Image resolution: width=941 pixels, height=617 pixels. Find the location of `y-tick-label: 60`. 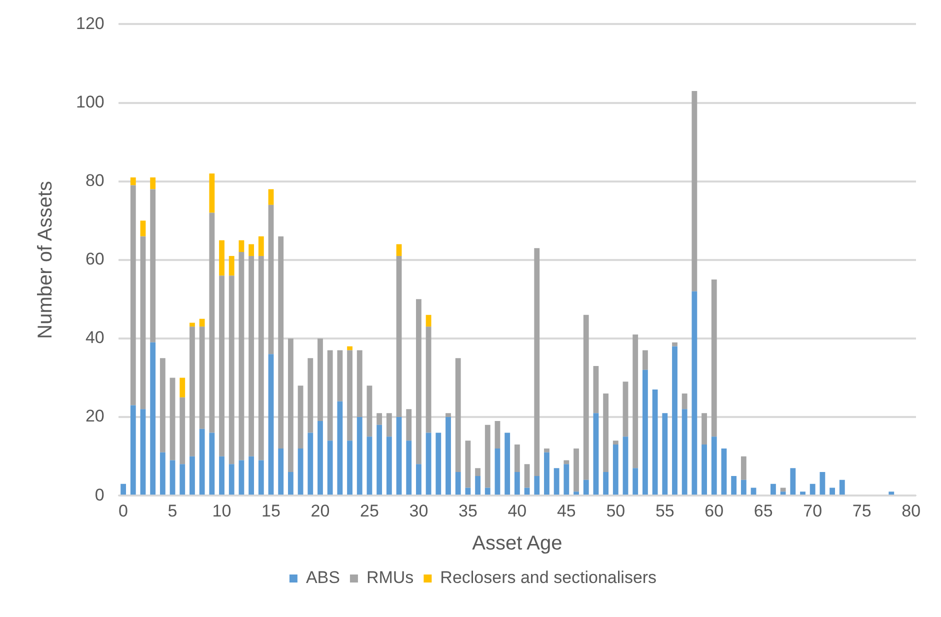

y-tick-label: 60 is located at coordinates (94, 259).